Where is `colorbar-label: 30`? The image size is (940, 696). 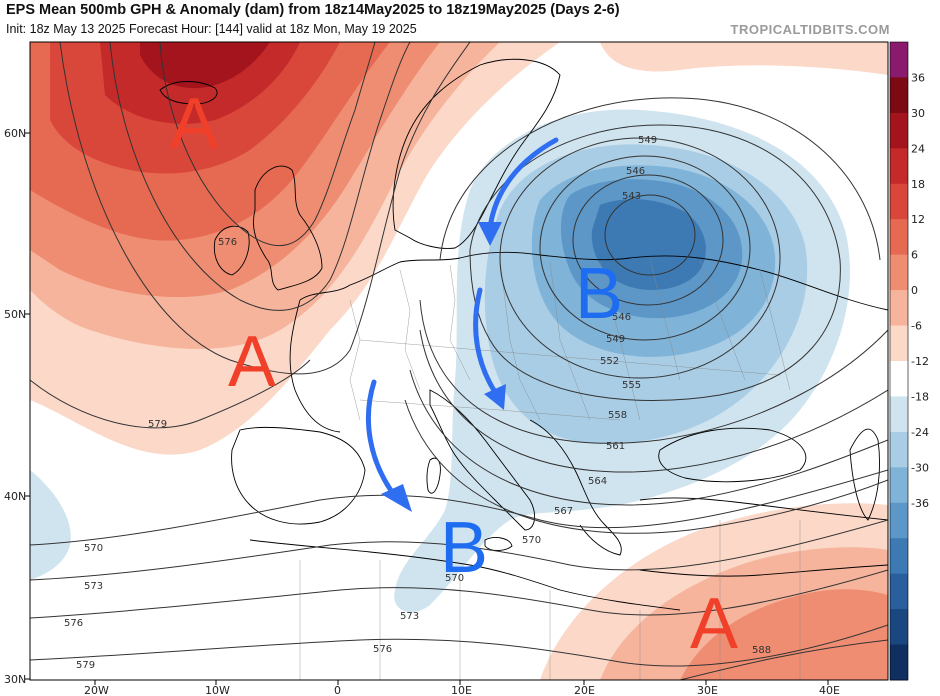 colorbar-label: 30 is located at coordinates (918, 113).